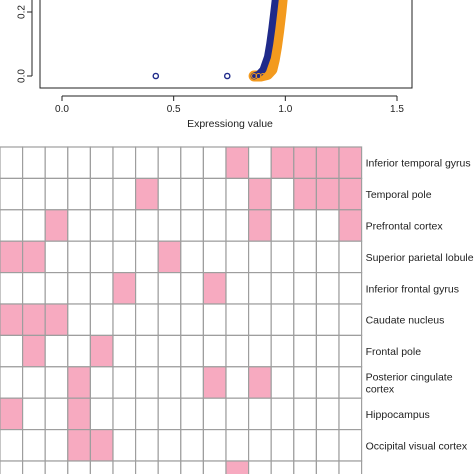  I want to click on row-label: cortex, so click(380, 390).